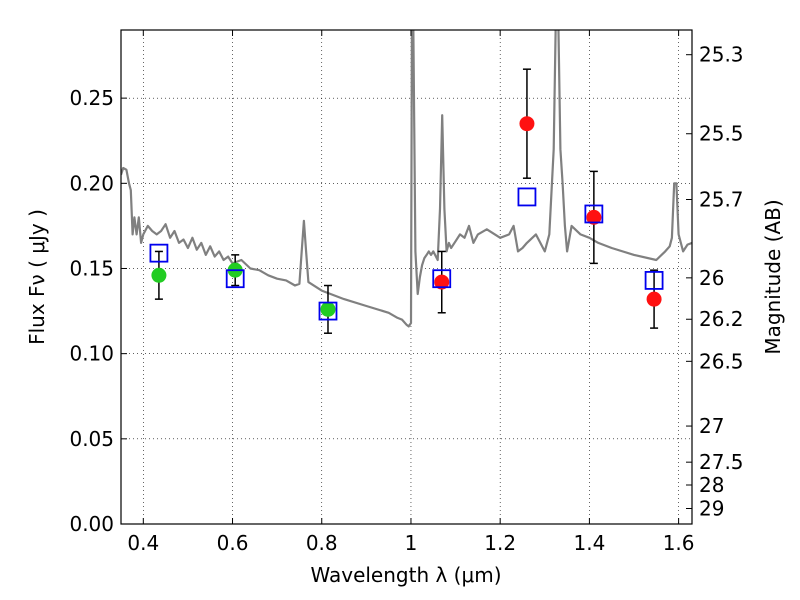  I want to click on y2-tick-label: 26.2, so click(721, 319).